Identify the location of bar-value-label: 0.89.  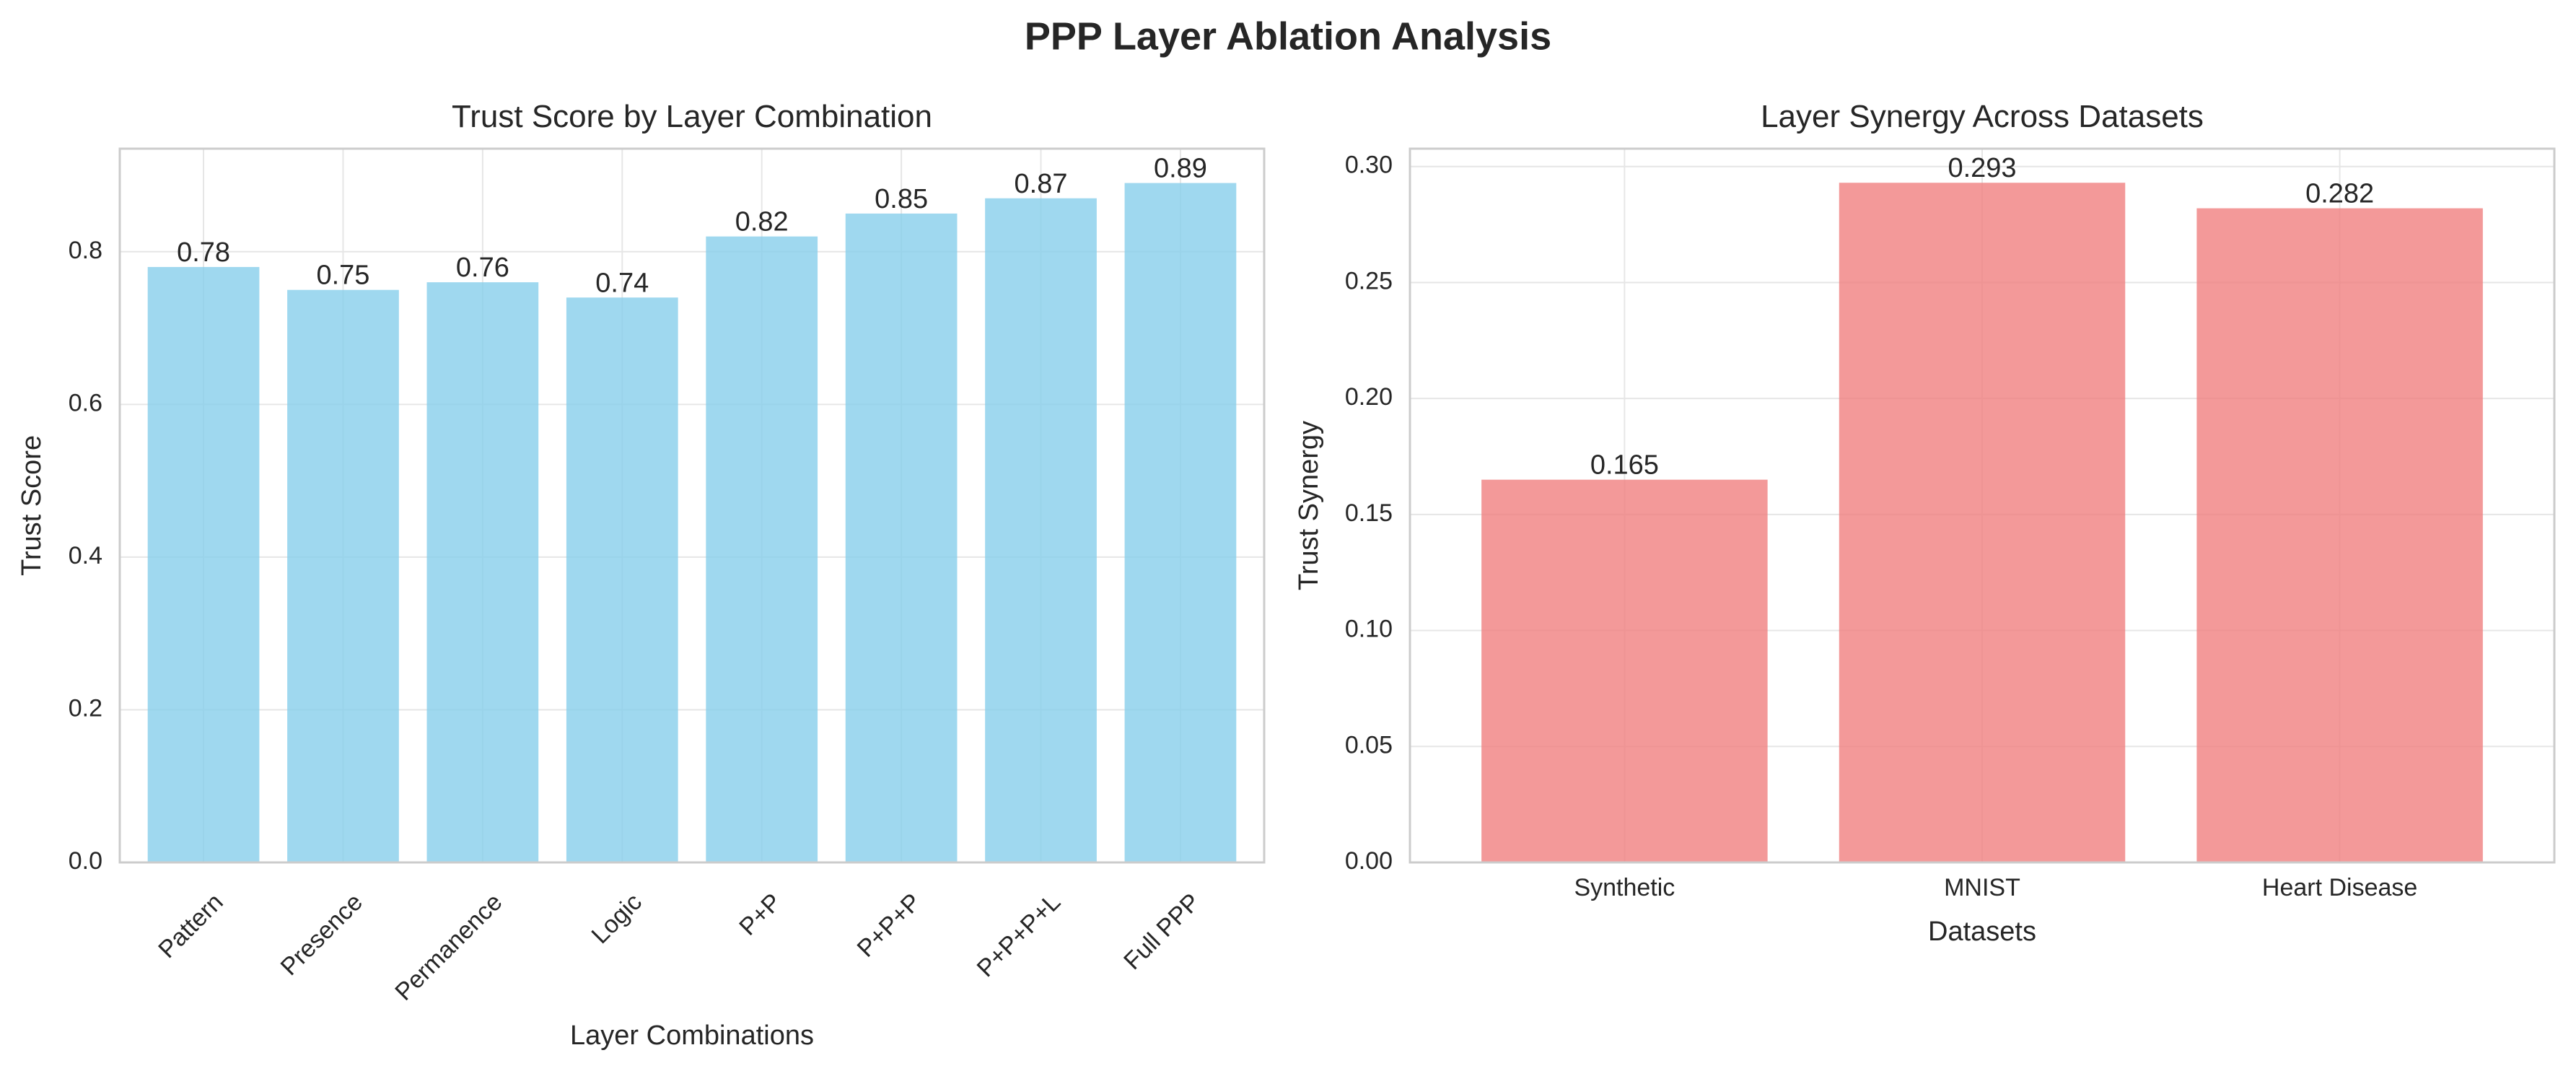
(1180, 169).